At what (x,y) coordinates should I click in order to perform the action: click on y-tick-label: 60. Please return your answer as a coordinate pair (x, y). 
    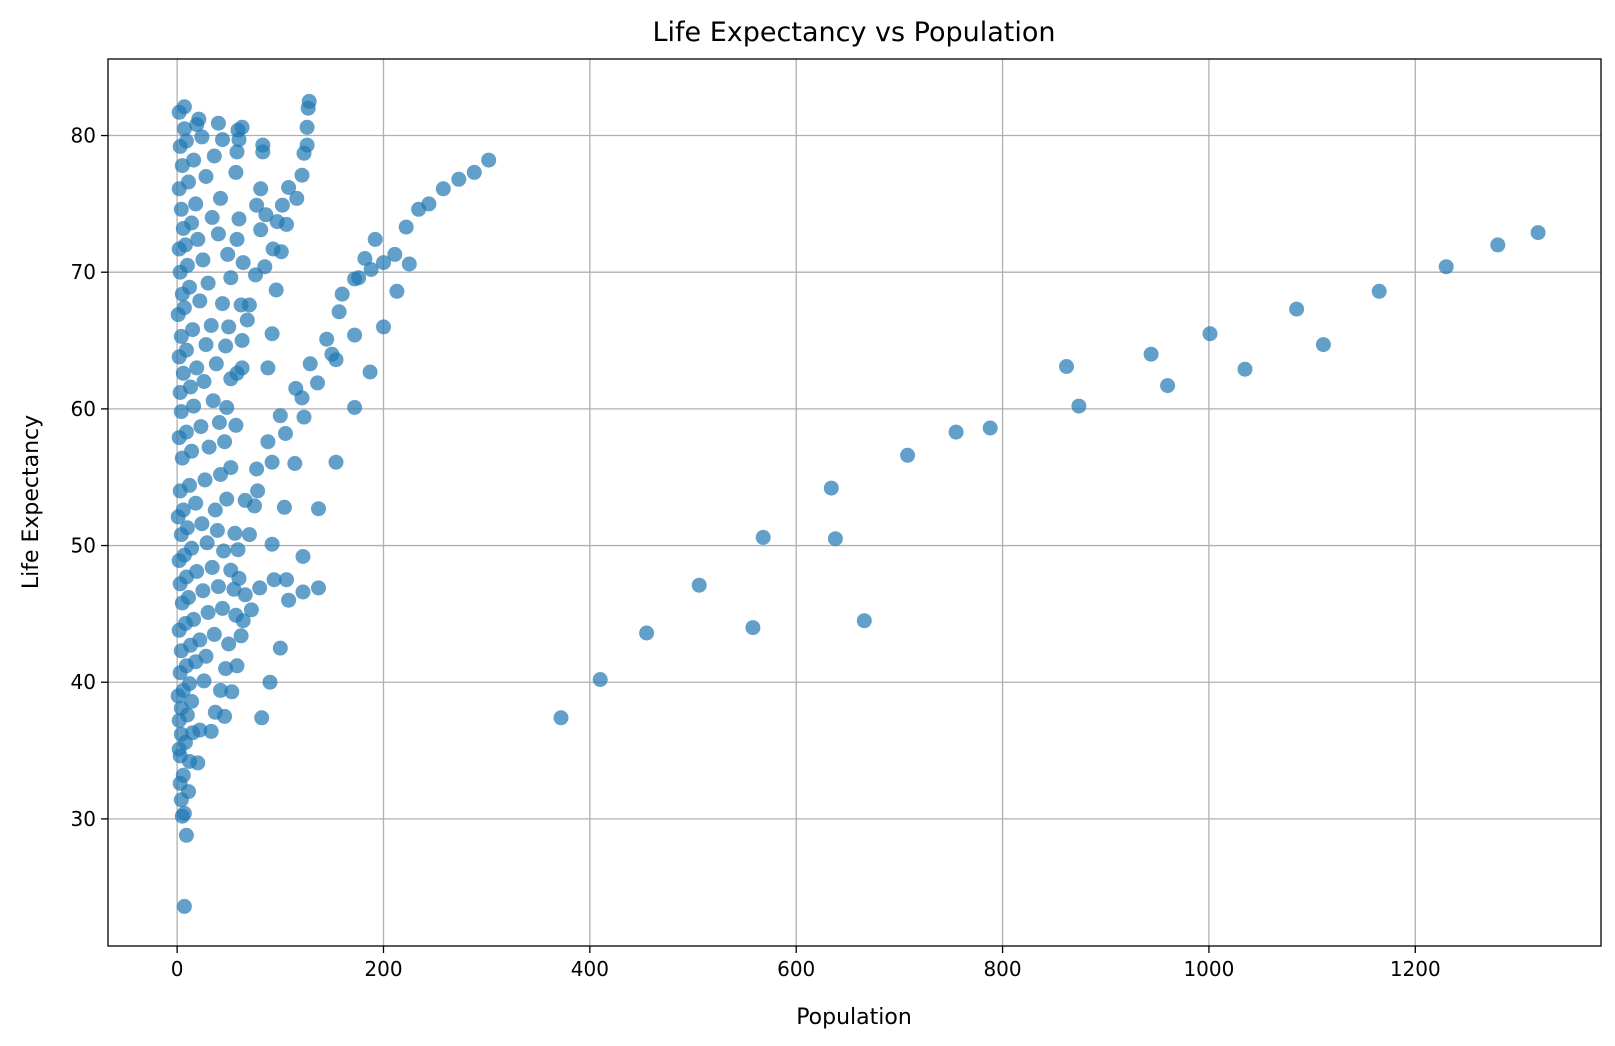
    Looking at the image, I should click on (83, 409).